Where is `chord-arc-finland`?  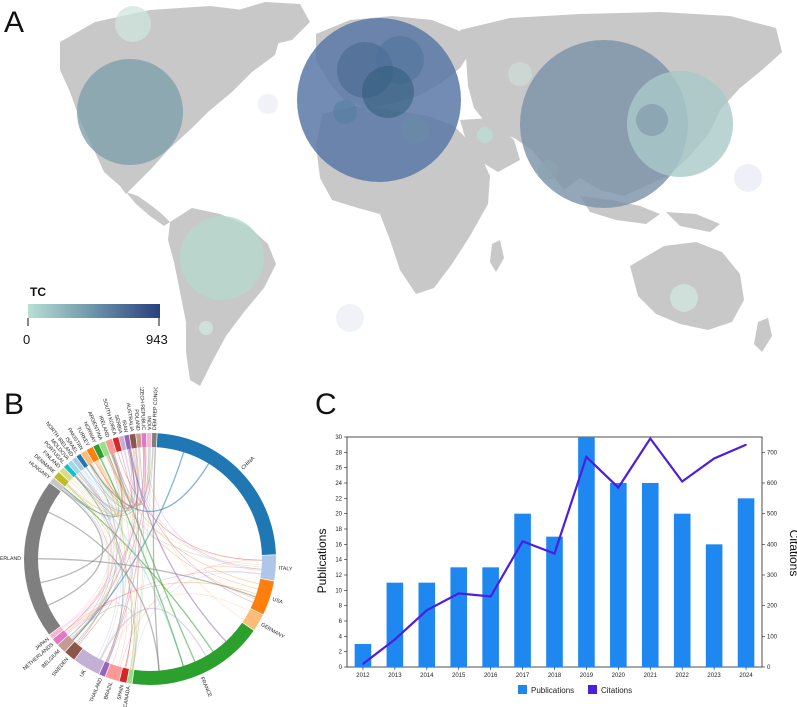 chord-arc-finland is located at coordinates (66, 474).